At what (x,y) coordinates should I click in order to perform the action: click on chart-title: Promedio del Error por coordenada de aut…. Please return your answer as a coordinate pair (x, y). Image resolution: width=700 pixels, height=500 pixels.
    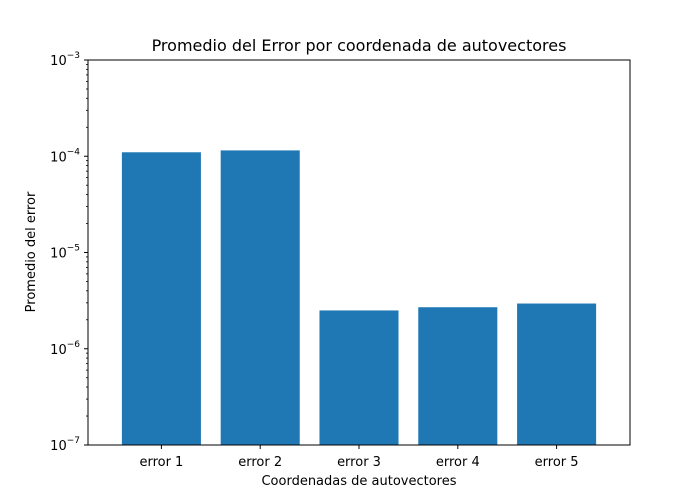
    Looking at the image, I should click on (359, 45).